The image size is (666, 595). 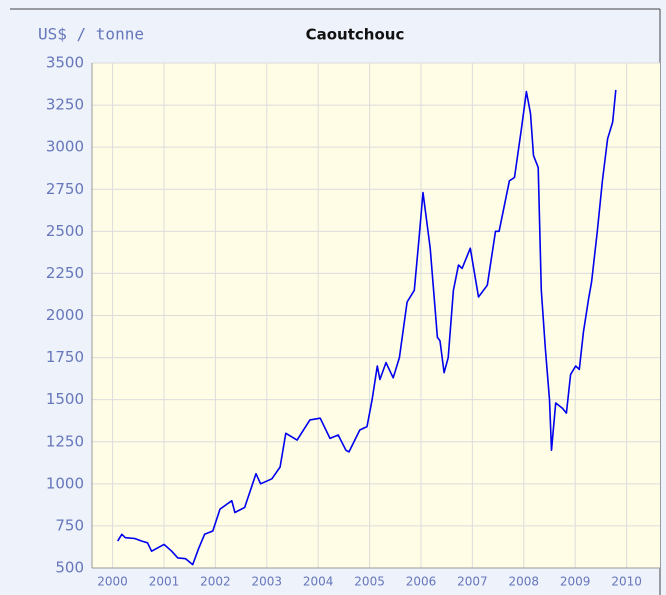 What do you see at coordinates (65, 357) in the screenshot?
I see `y-tick-label: 1750` at bounding box center [65, 357].